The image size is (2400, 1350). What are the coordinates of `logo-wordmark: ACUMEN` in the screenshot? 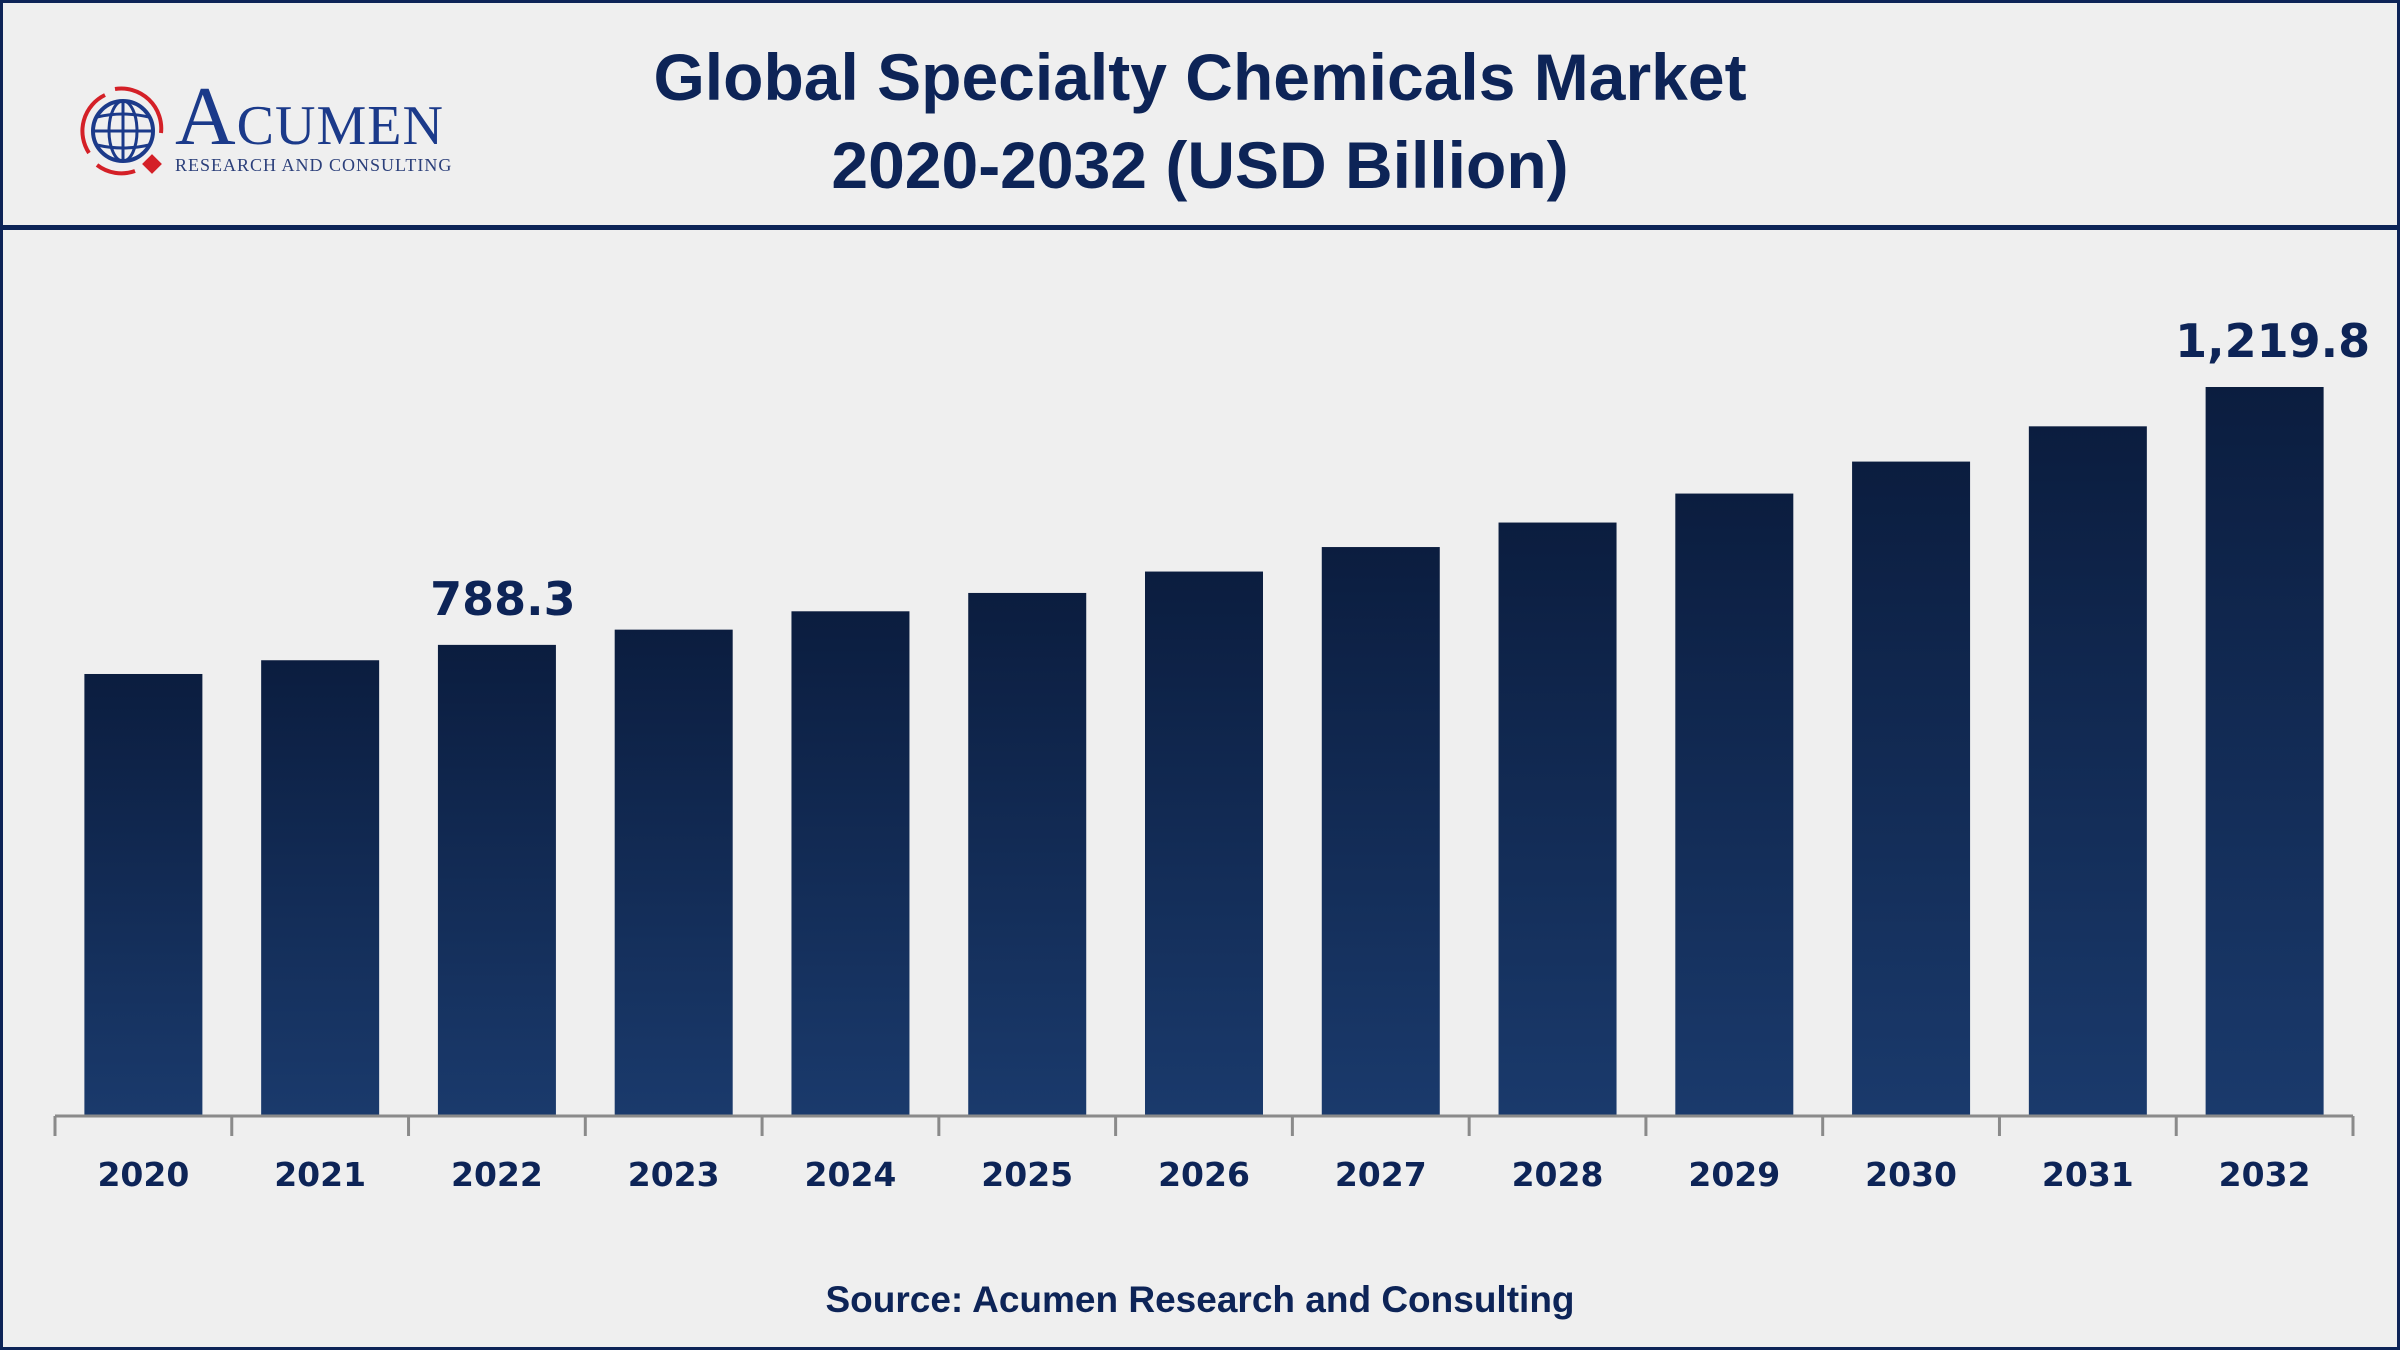 It's located at (309, 120).